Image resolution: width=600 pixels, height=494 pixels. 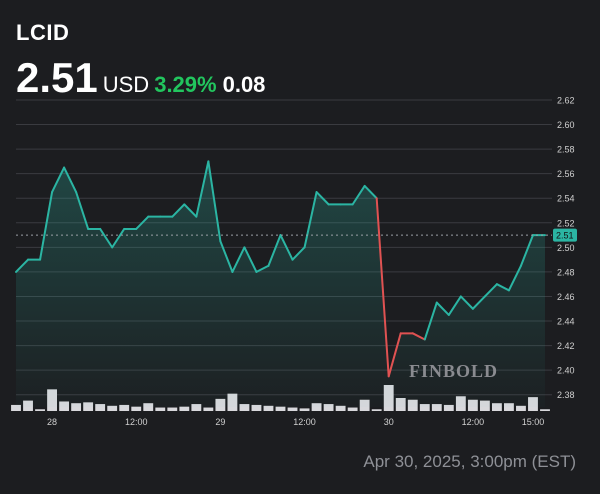 What do you see at coordinates (566, 199) in the screenshot?
I see `y-tick-label: 2.54` at bounding box center [566, 199].